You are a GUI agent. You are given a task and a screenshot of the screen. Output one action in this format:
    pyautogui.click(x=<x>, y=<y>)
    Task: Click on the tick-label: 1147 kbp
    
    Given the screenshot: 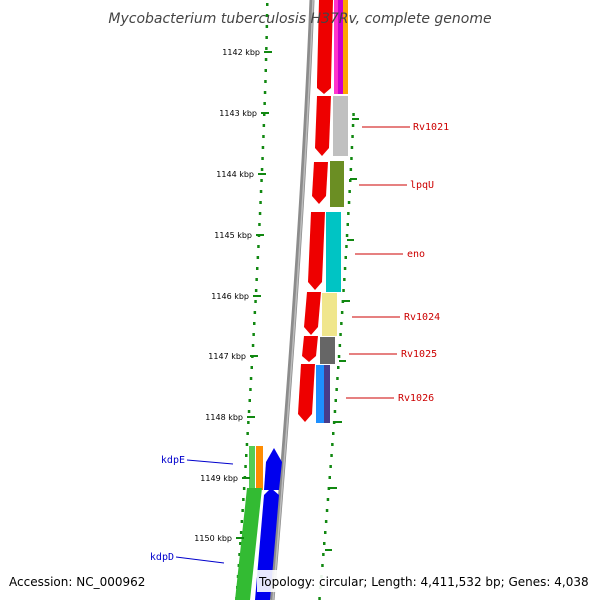 What is the action you would take?
    pyautogui.click(x=227, y=356)
    